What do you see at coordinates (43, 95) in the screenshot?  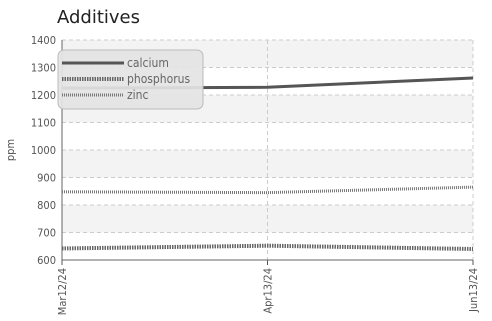 I see `y-tick-label: 1200` at bounding box center [43, 95].